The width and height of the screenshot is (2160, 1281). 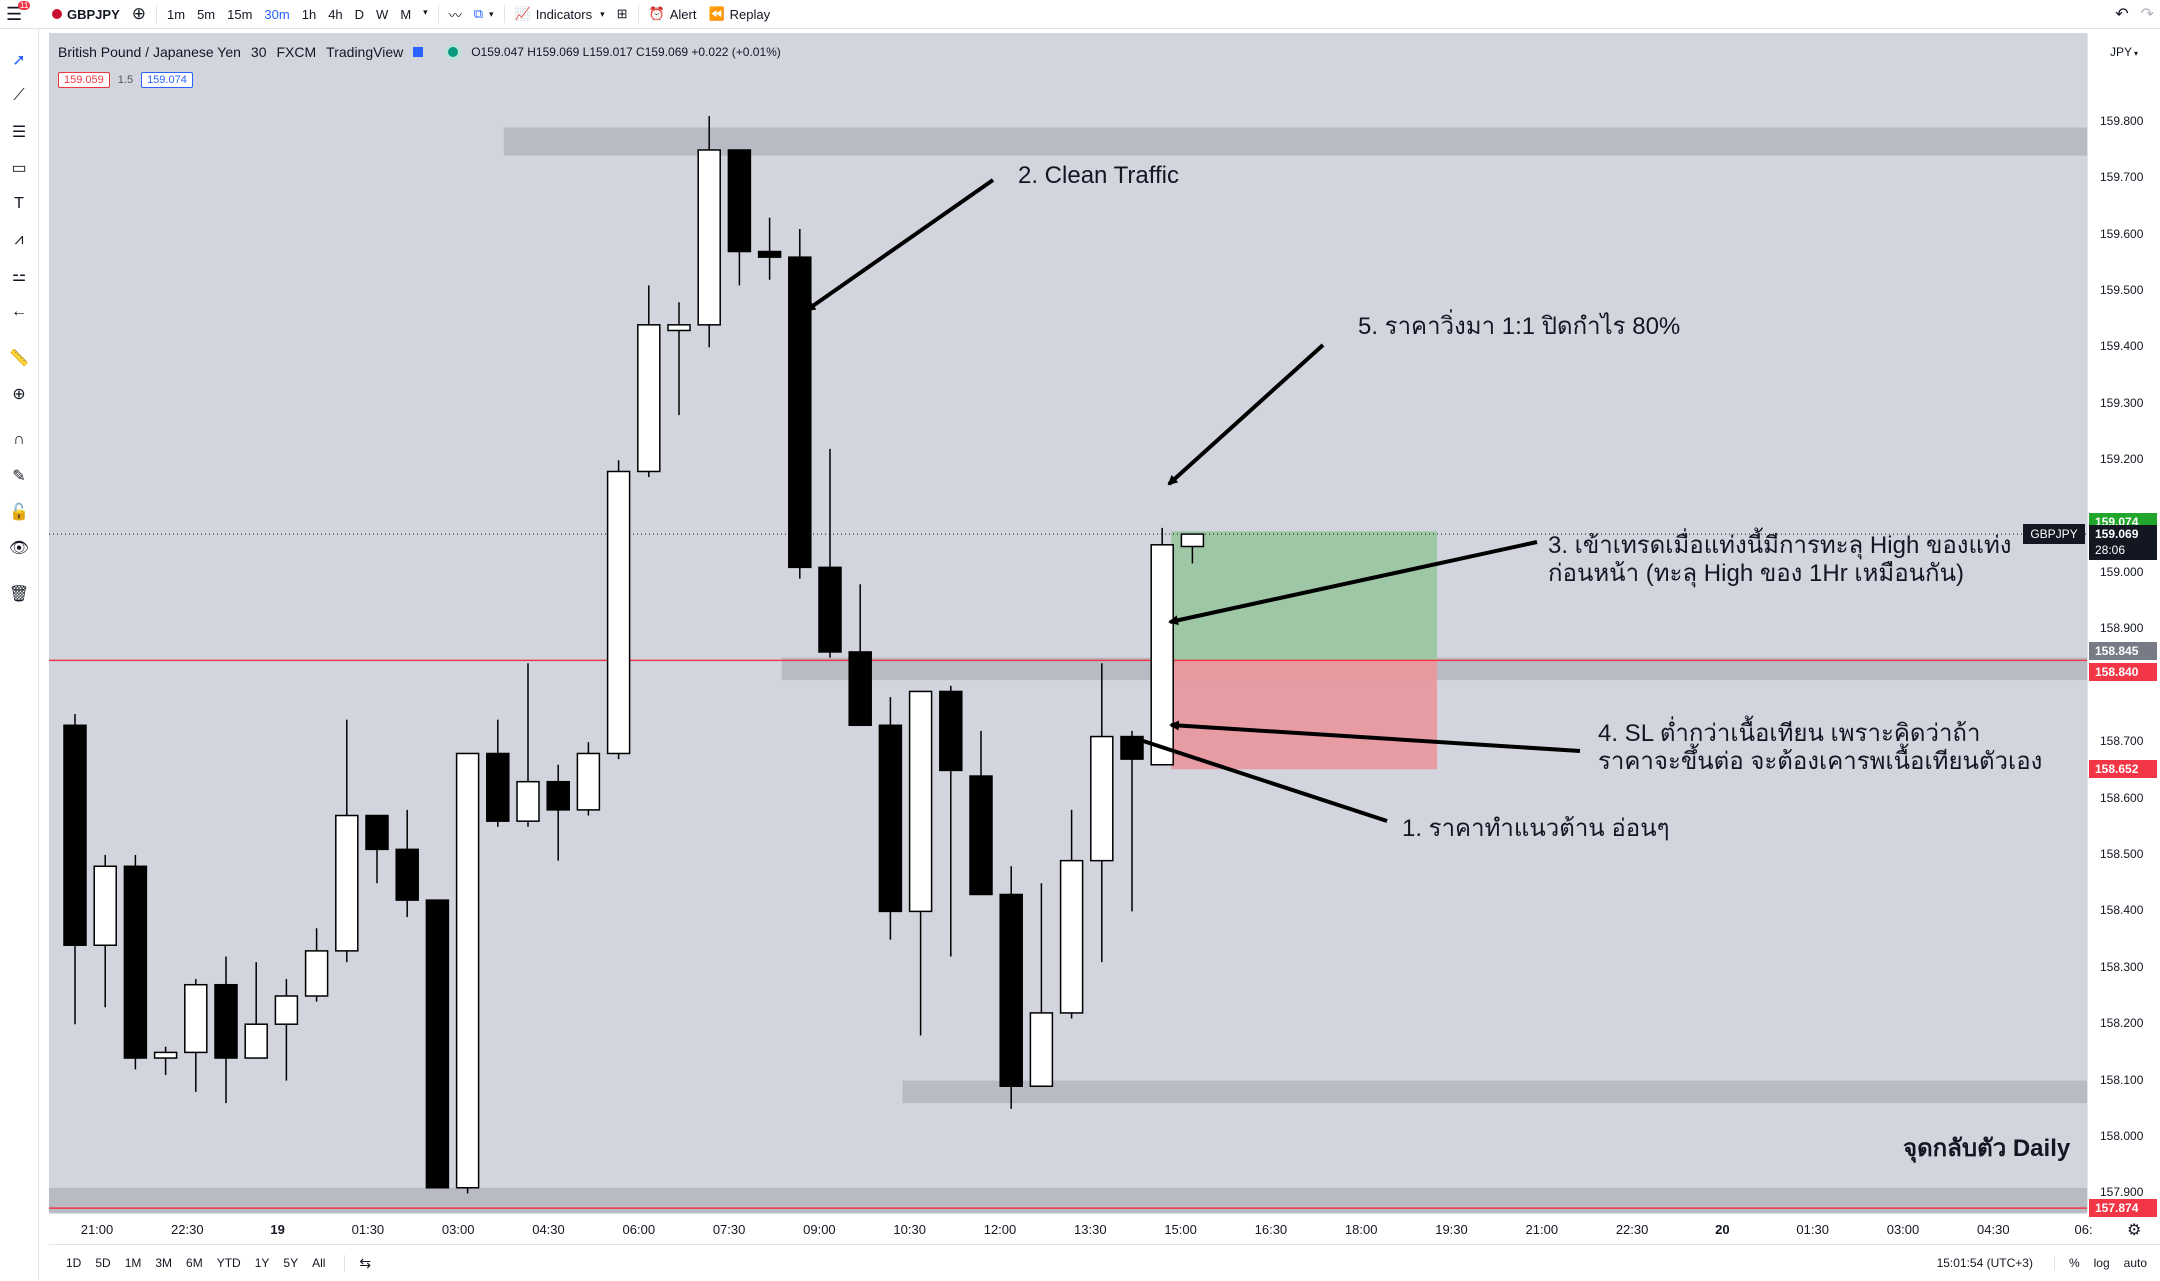 I want to click on pattern-icon: ⩘, so click(x=19, y=239).